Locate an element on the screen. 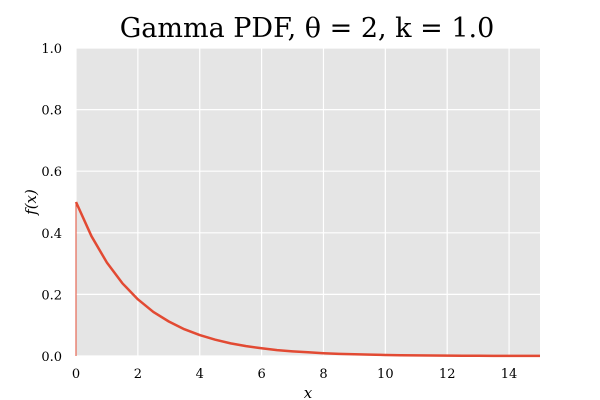  y-tick-label: 0.8 is located at coordinates (51, 111).